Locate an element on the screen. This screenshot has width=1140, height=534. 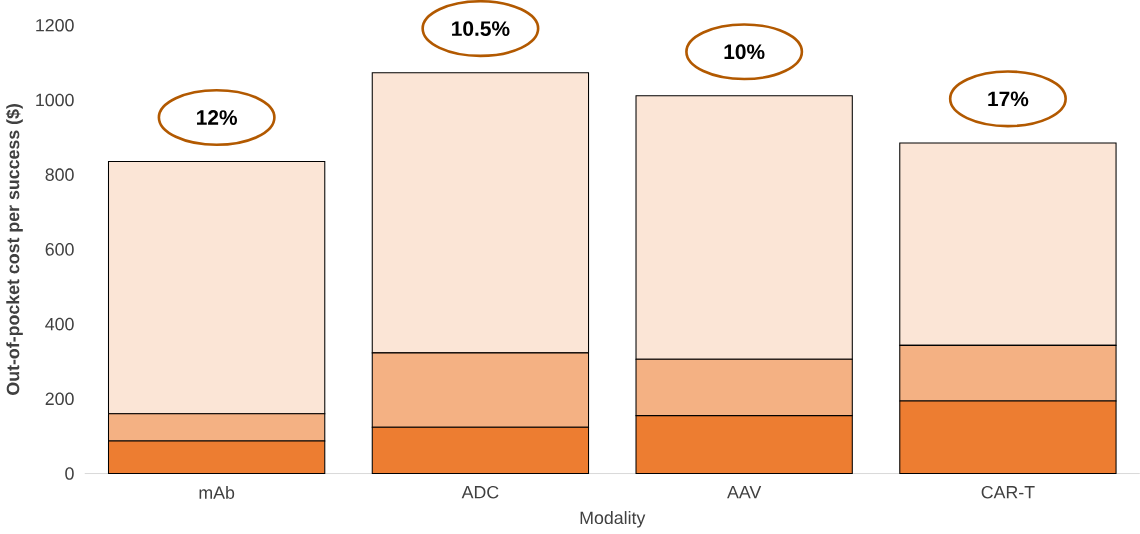
y-axis-title: Out-of-pocket cost per success ($) is located at coordinates (14, 250).